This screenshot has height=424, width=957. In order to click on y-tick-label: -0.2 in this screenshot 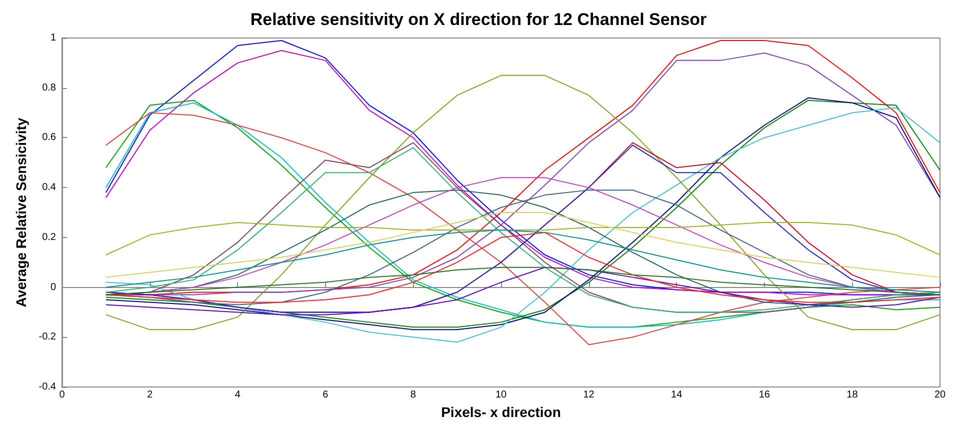, I will do `click(47, 337)`.